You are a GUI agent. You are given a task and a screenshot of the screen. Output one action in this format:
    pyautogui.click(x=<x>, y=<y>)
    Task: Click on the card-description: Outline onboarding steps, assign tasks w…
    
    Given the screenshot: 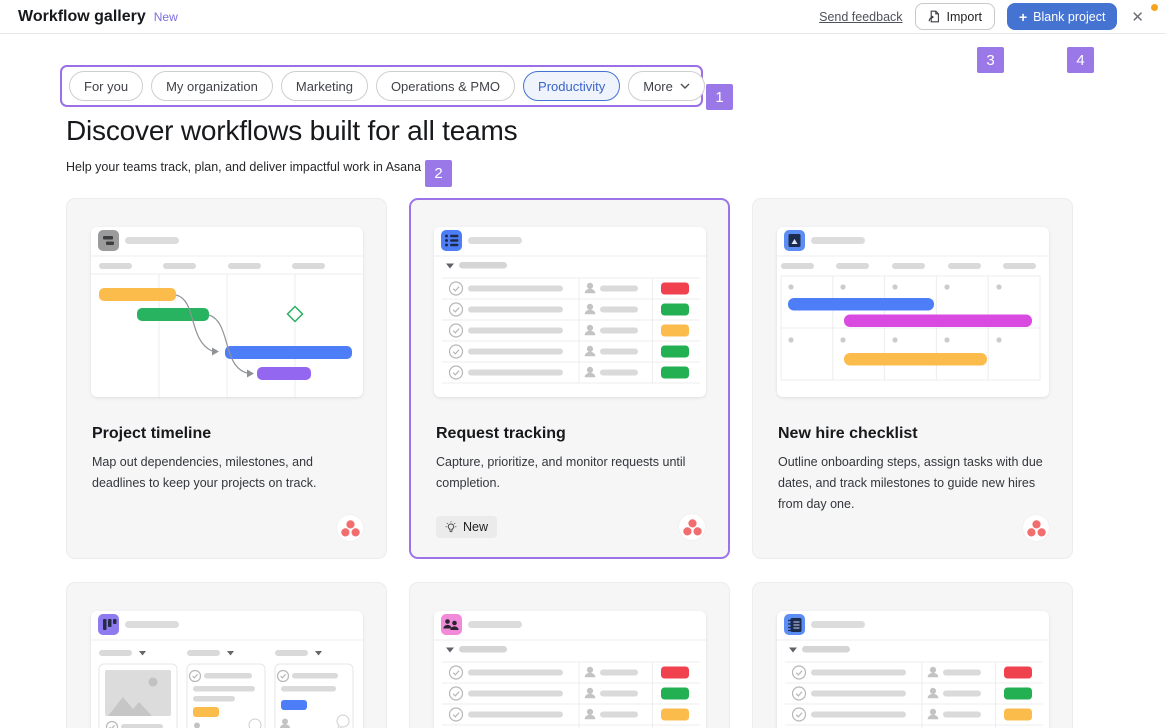 What is the action you would take?
    pyautogui.click(x=910, y=483)
    